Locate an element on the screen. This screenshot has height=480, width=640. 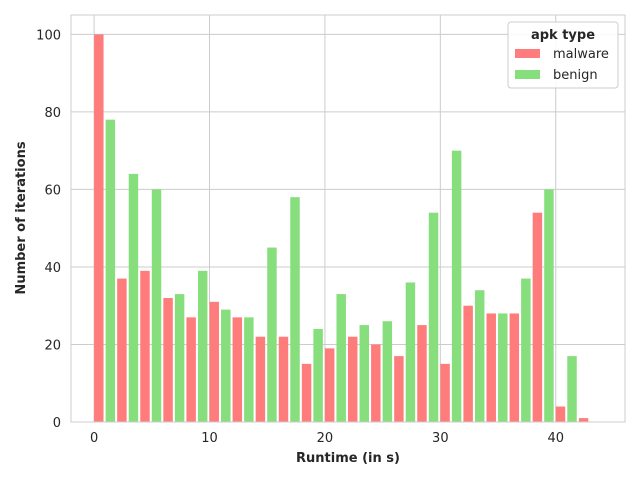
legend-title: apk type is located at coordinates (563, 35).